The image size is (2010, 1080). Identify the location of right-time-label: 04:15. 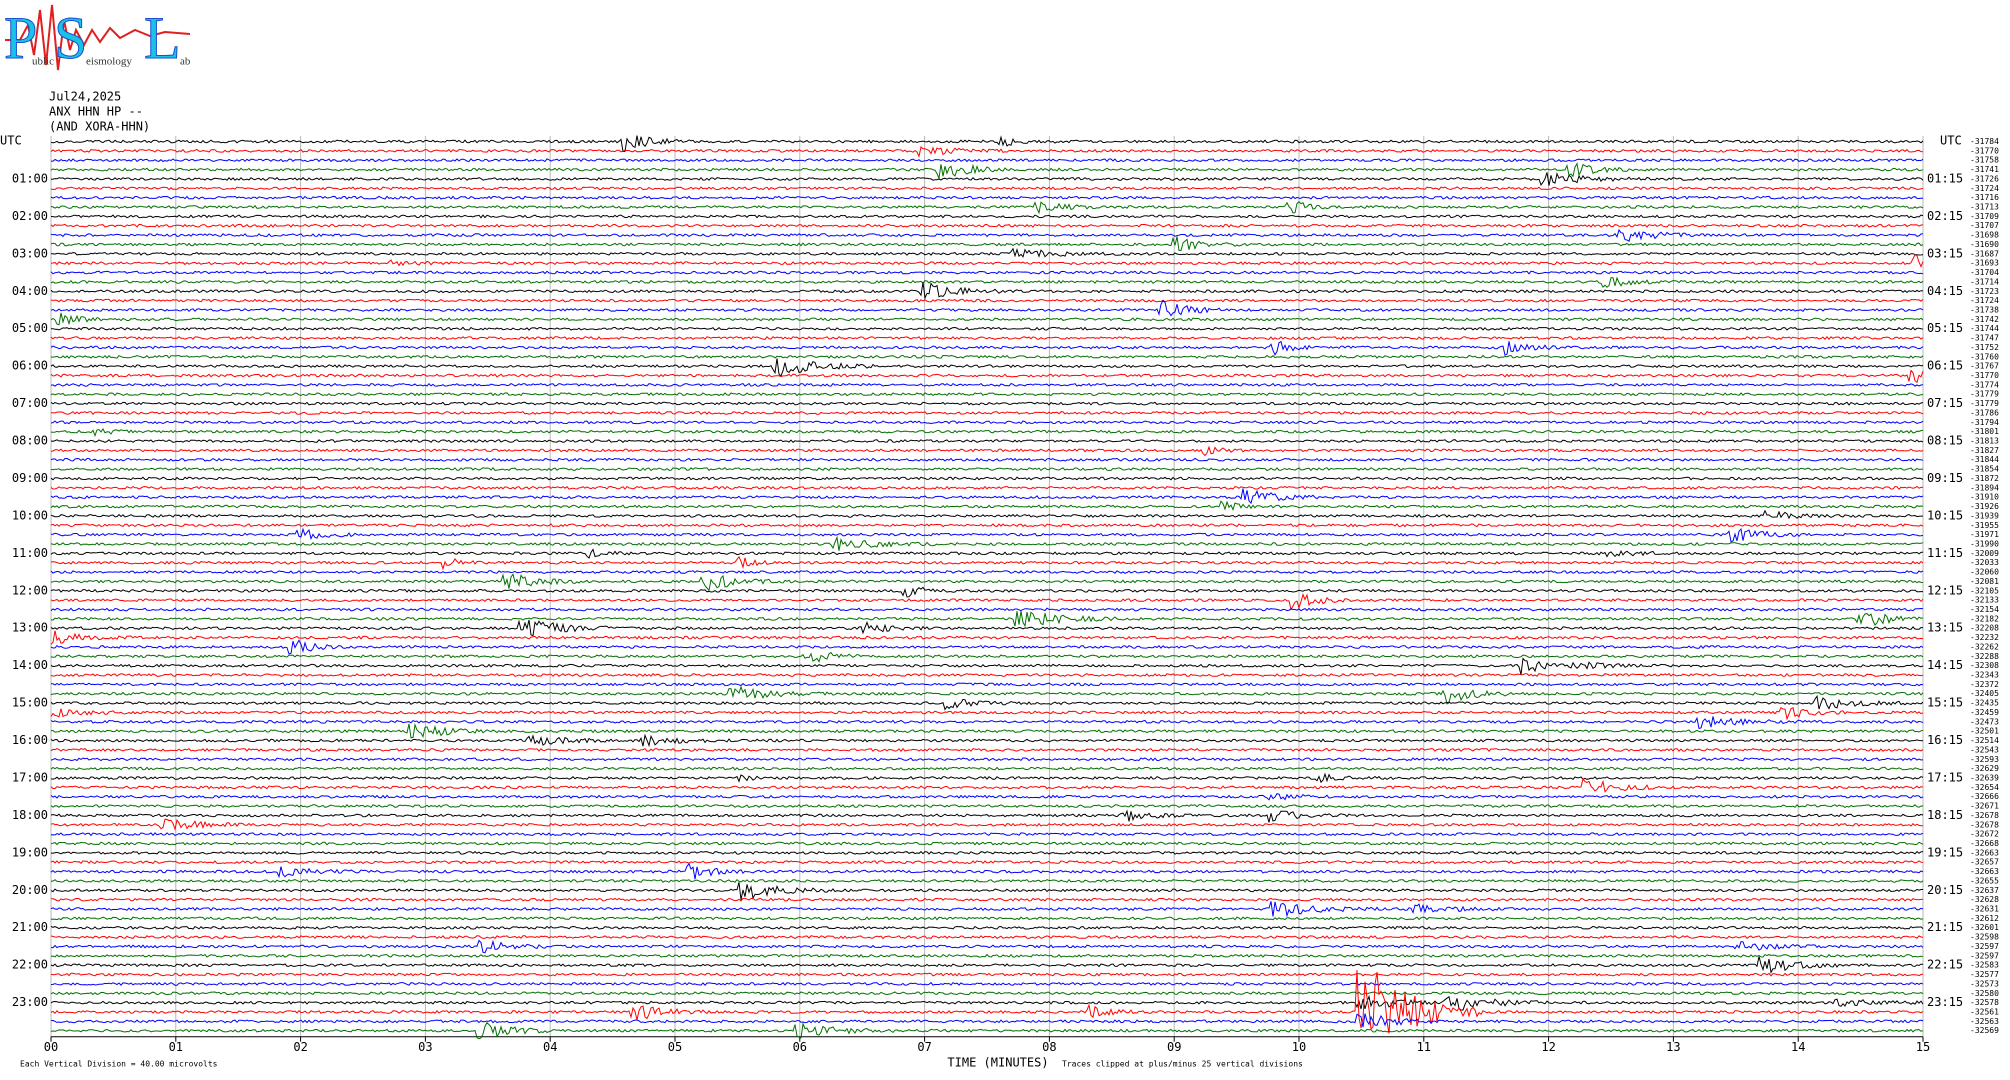
(1945, 291).